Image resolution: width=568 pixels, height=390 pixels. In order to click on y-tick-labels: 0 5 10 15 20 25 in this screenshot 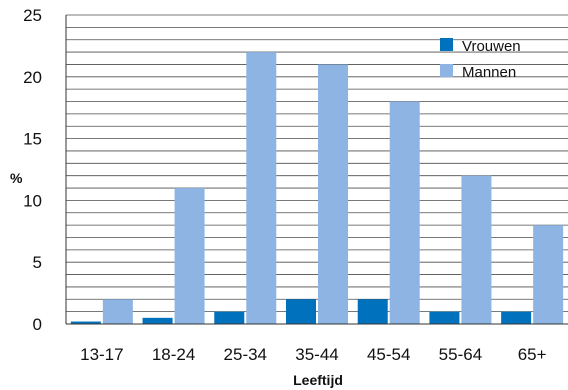, I will do `click(32, 170)`.